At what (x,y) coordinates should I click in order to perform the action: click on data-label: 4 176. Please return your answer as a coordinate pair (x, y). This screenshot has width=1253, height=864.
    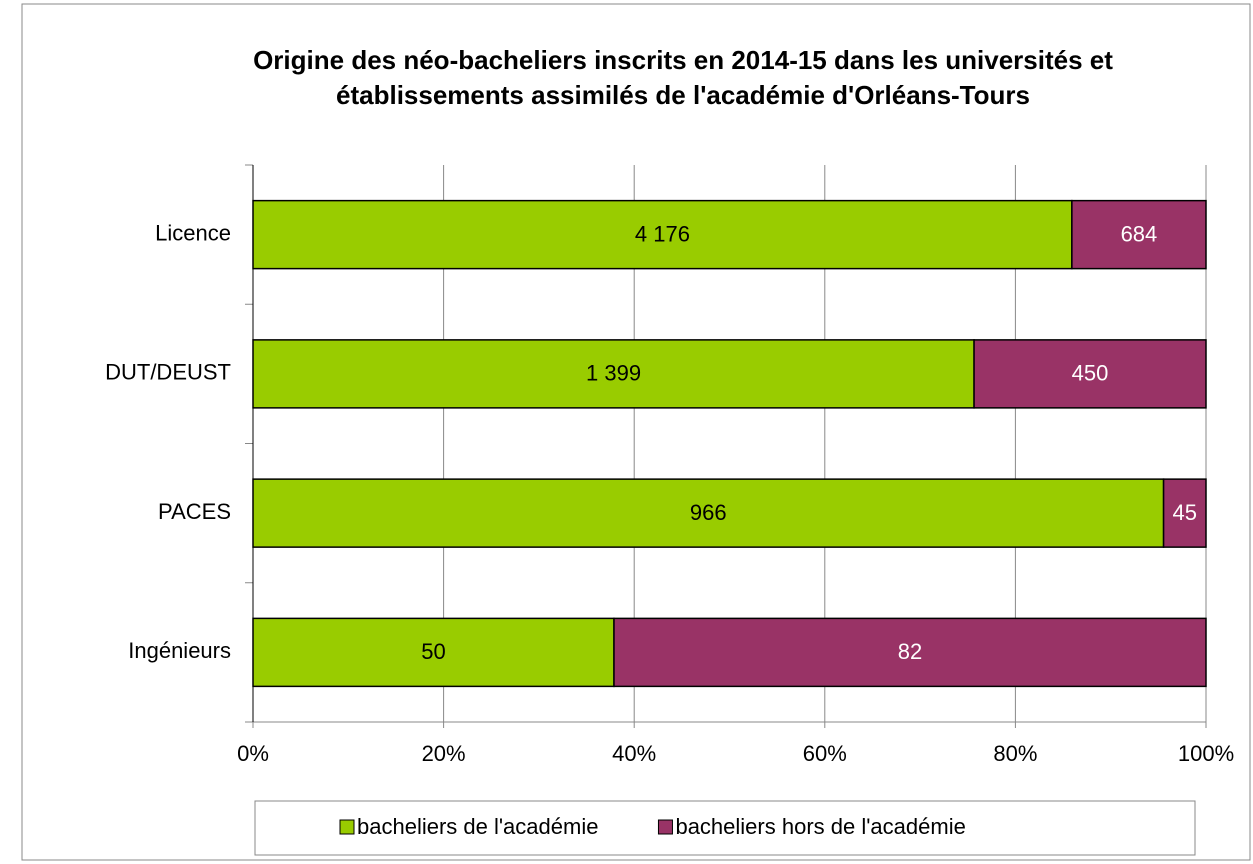
    Looking at the image, I should click on (662, 233).